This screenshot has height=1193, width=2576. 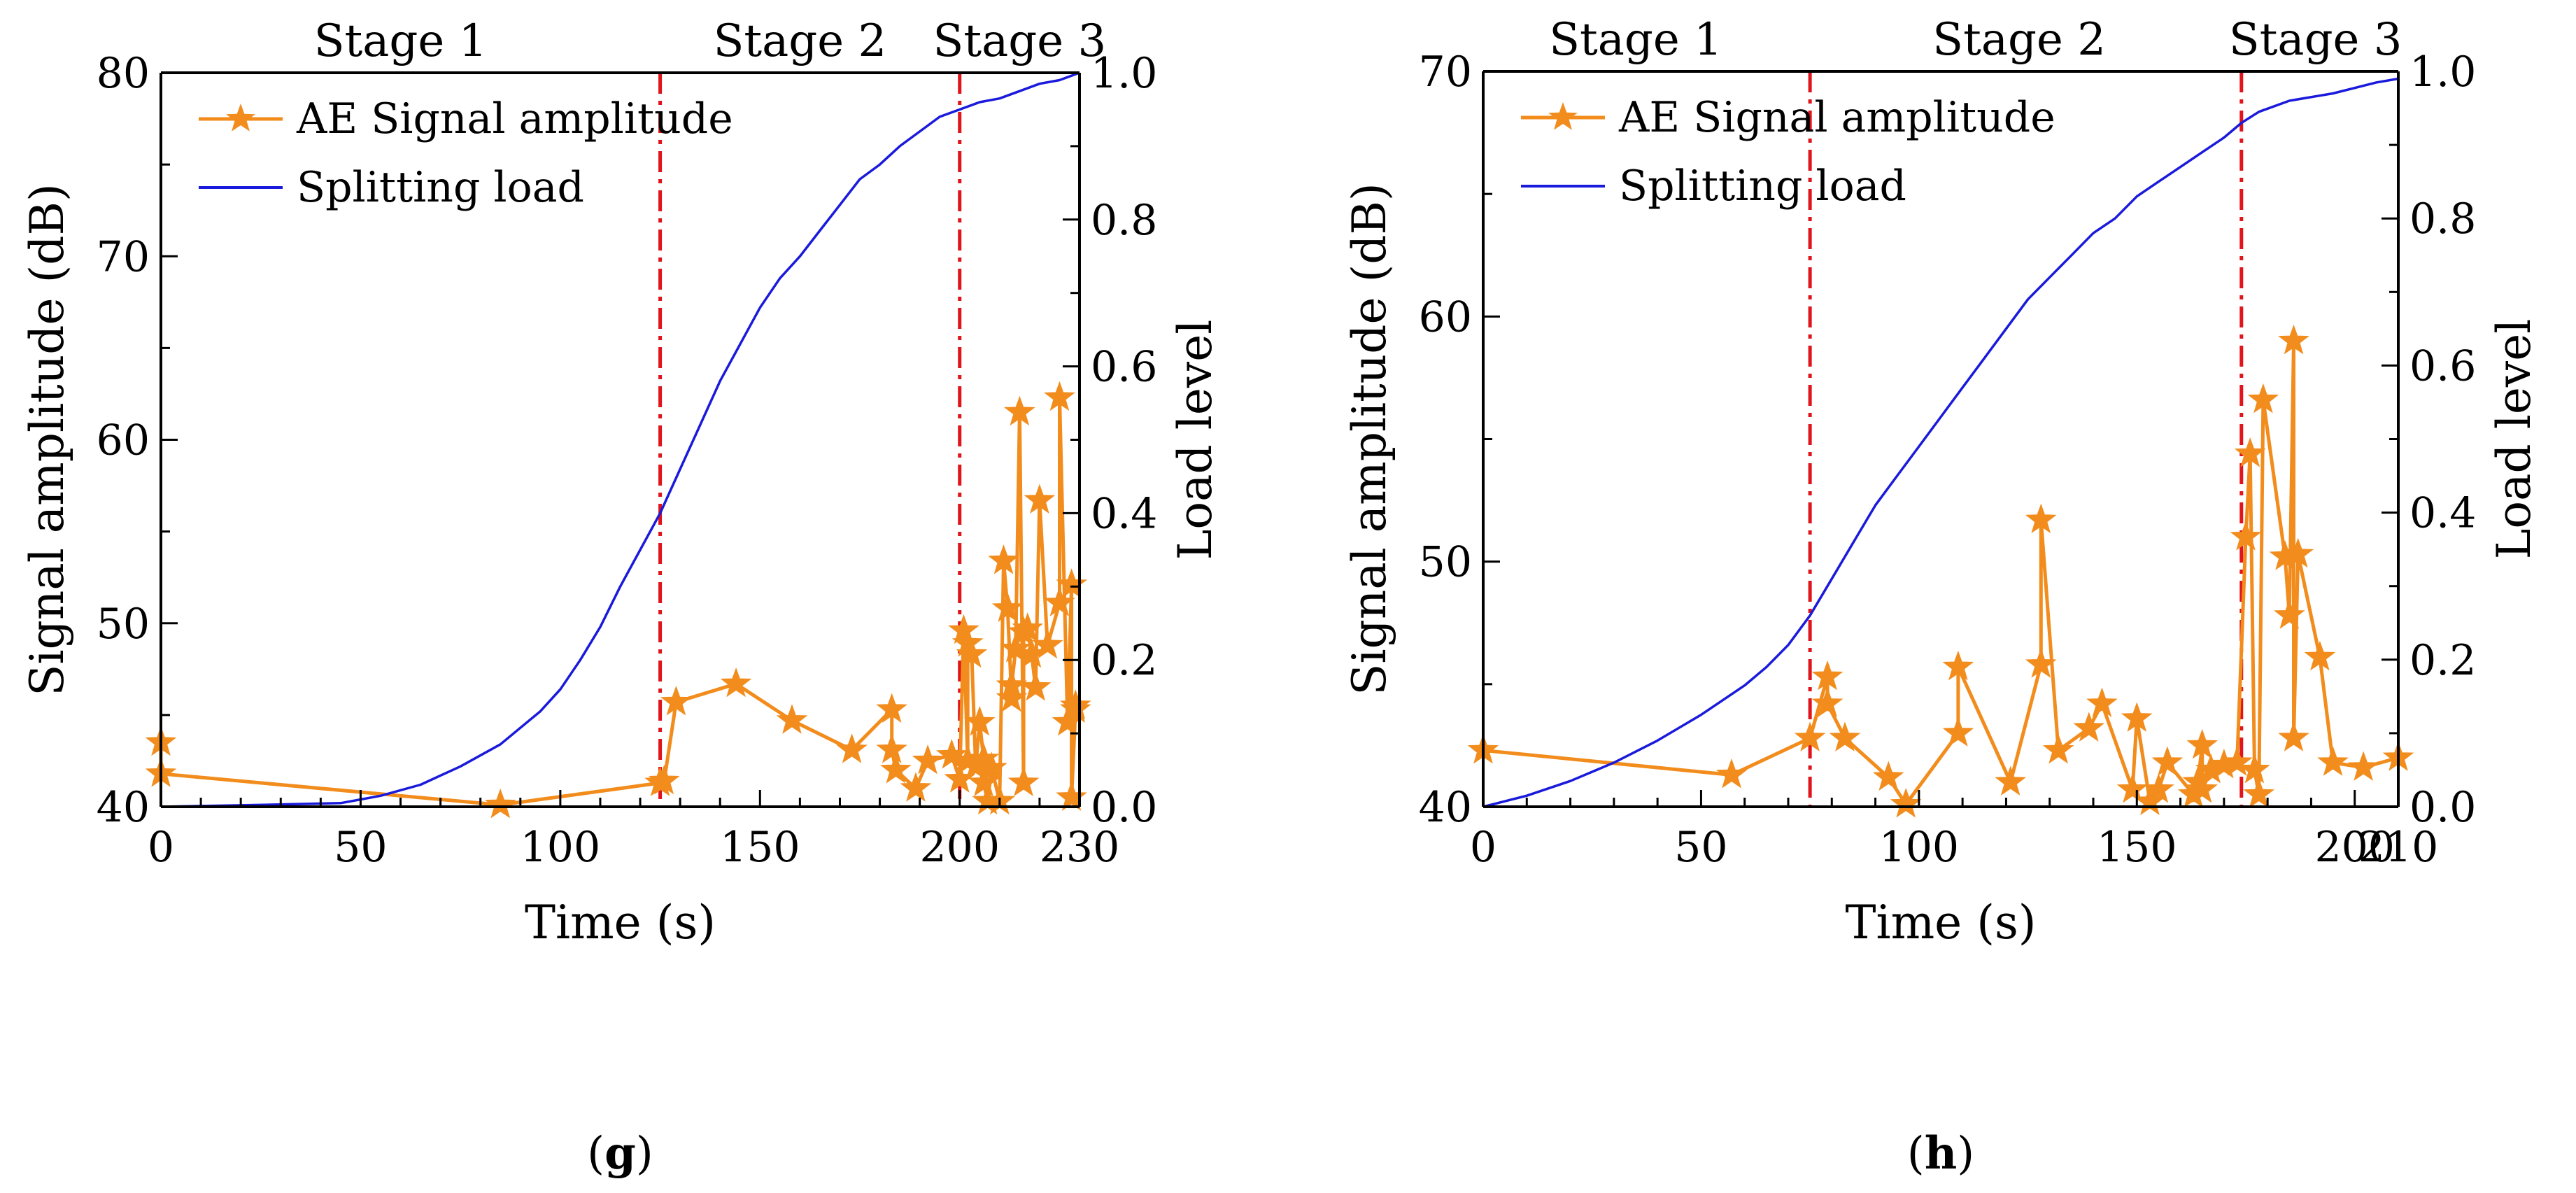 I want to click on panel-label-open: (, so click(x=1916, y=1154).